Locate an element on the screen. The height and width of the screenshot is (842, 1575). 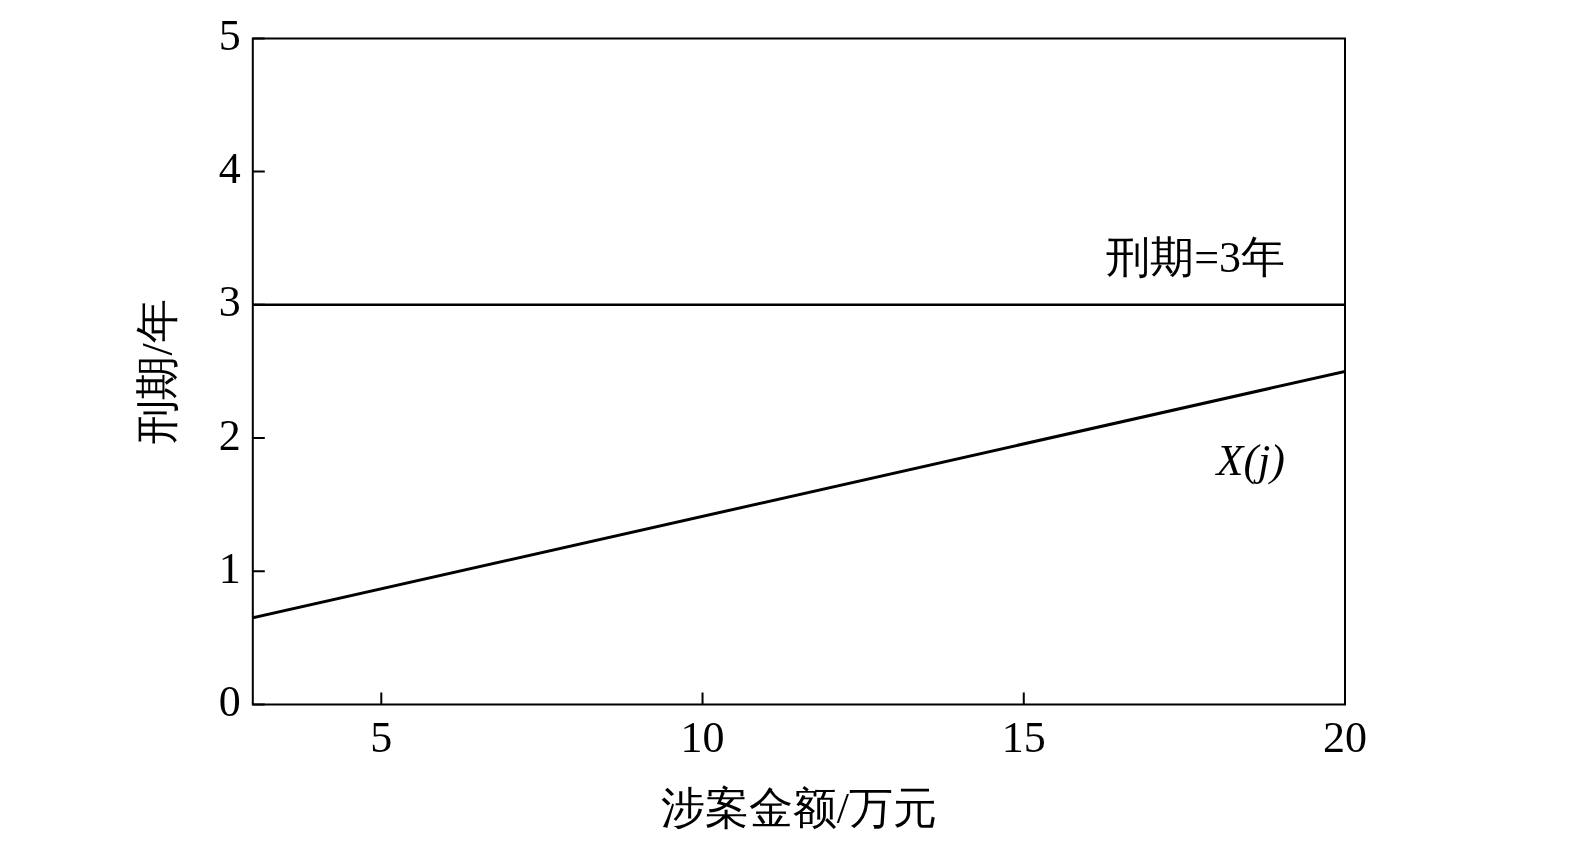
series-label: X(j) is located at coordinates (1249, 460).